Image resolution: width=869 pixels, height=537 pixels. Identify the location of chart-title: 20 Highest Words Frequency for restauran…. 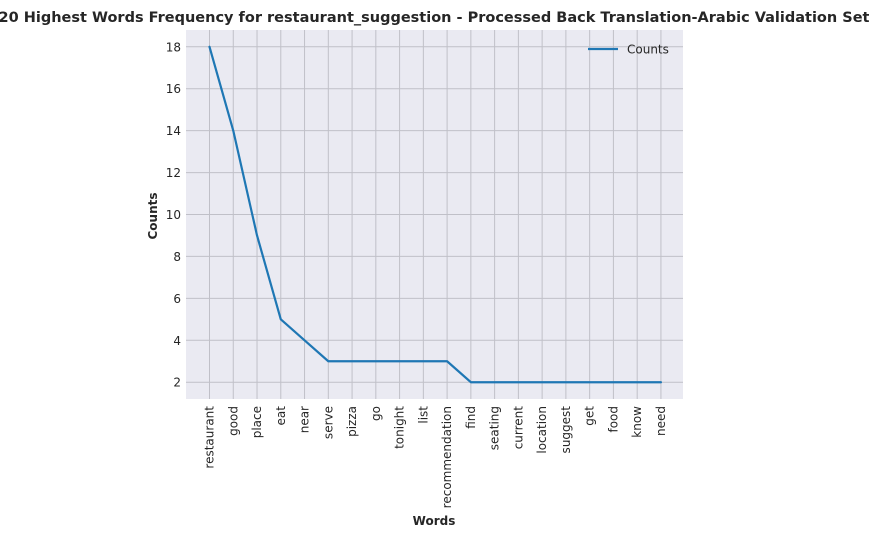
(434, 18).